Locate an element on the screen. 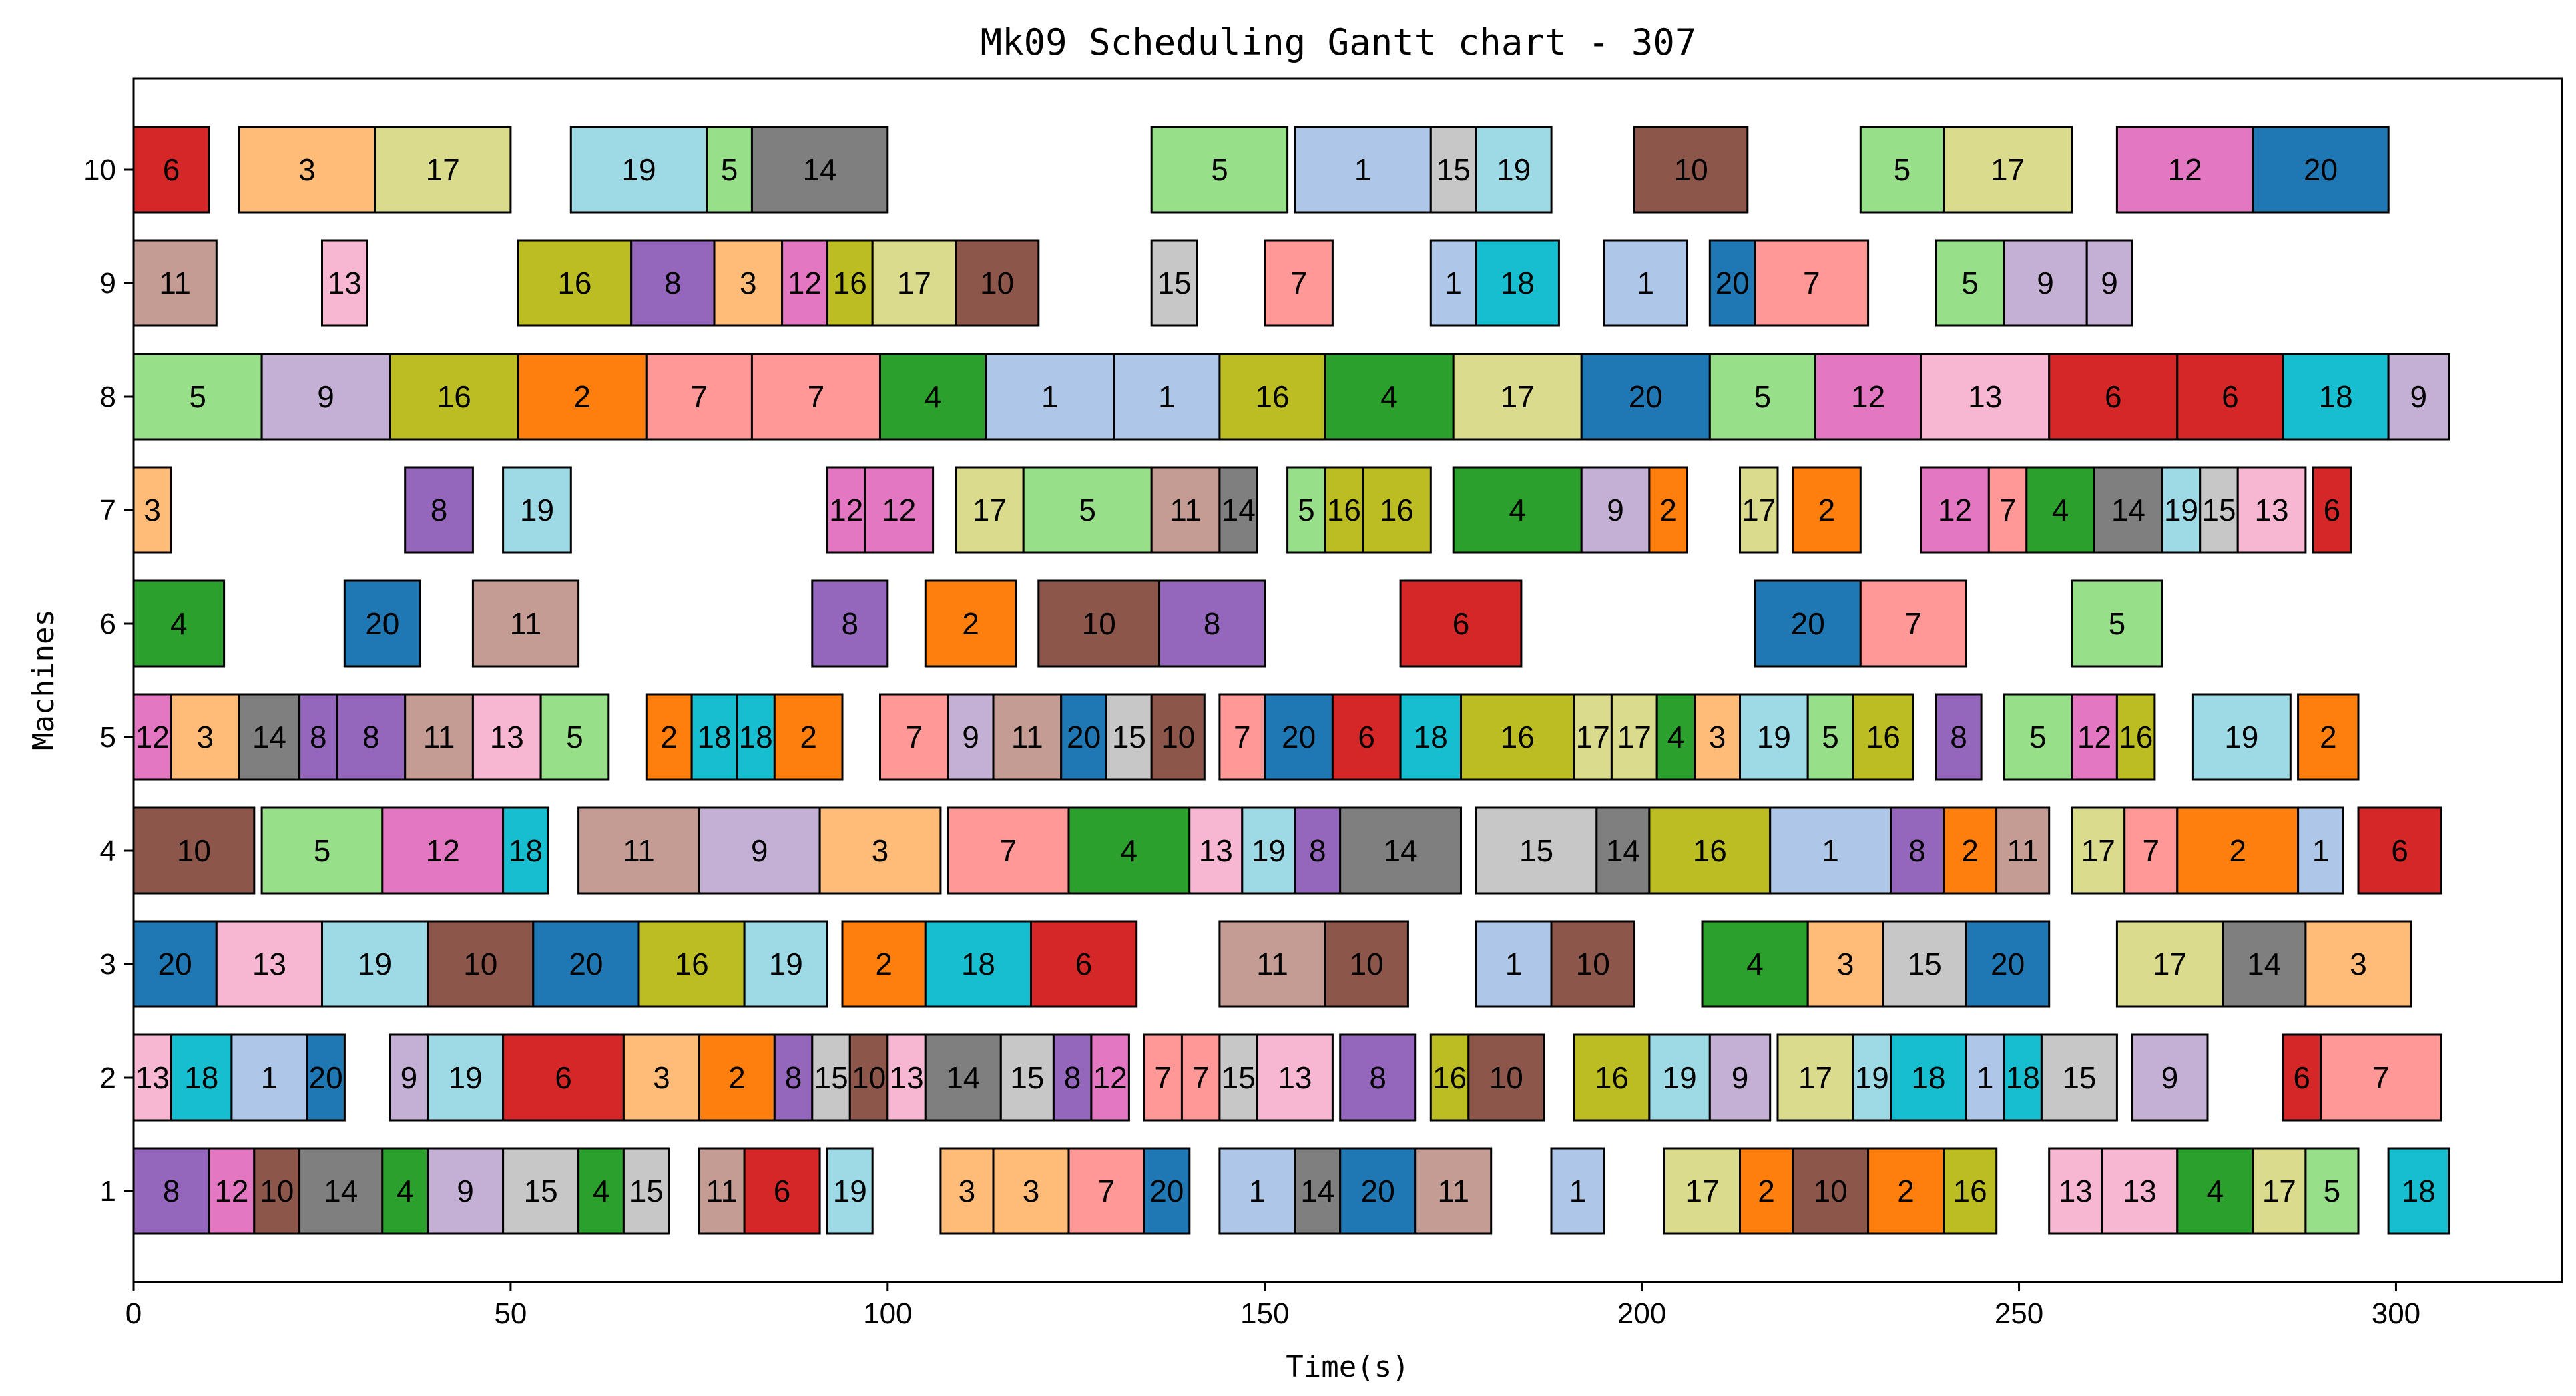 The width and height of the screenshot is (2576, 1396). y-tick-label: 2 is located at coordinates (108, 1078).